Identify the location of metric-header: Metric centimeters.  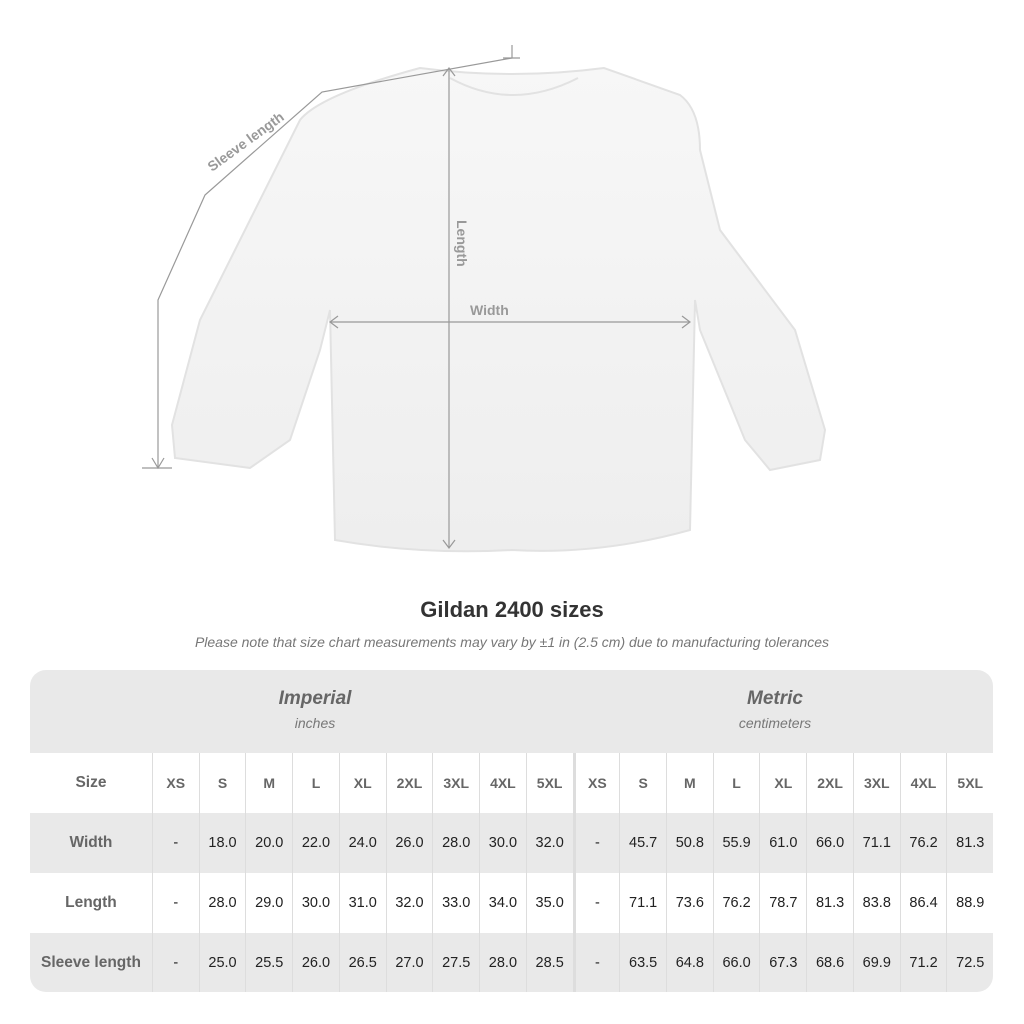
(775, 709).